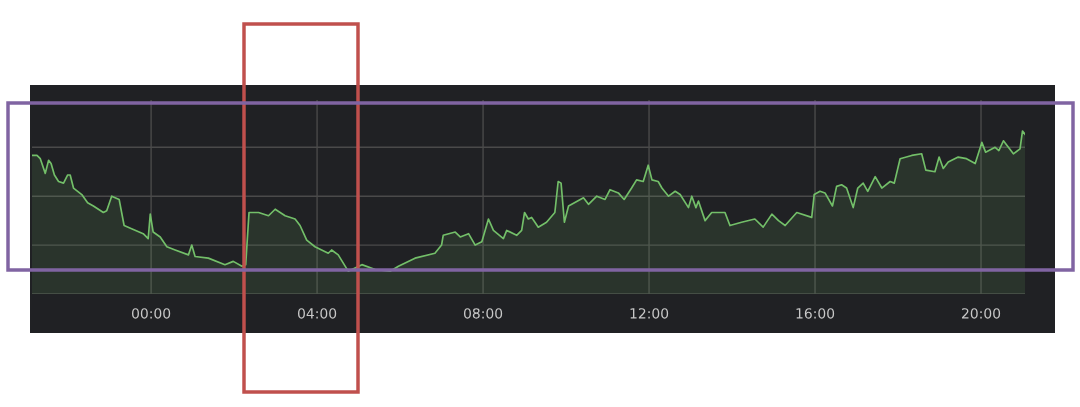 This screenshot has height=407, width=1080. I want to click on x-tick-label: 20:00, so click(981, 313).